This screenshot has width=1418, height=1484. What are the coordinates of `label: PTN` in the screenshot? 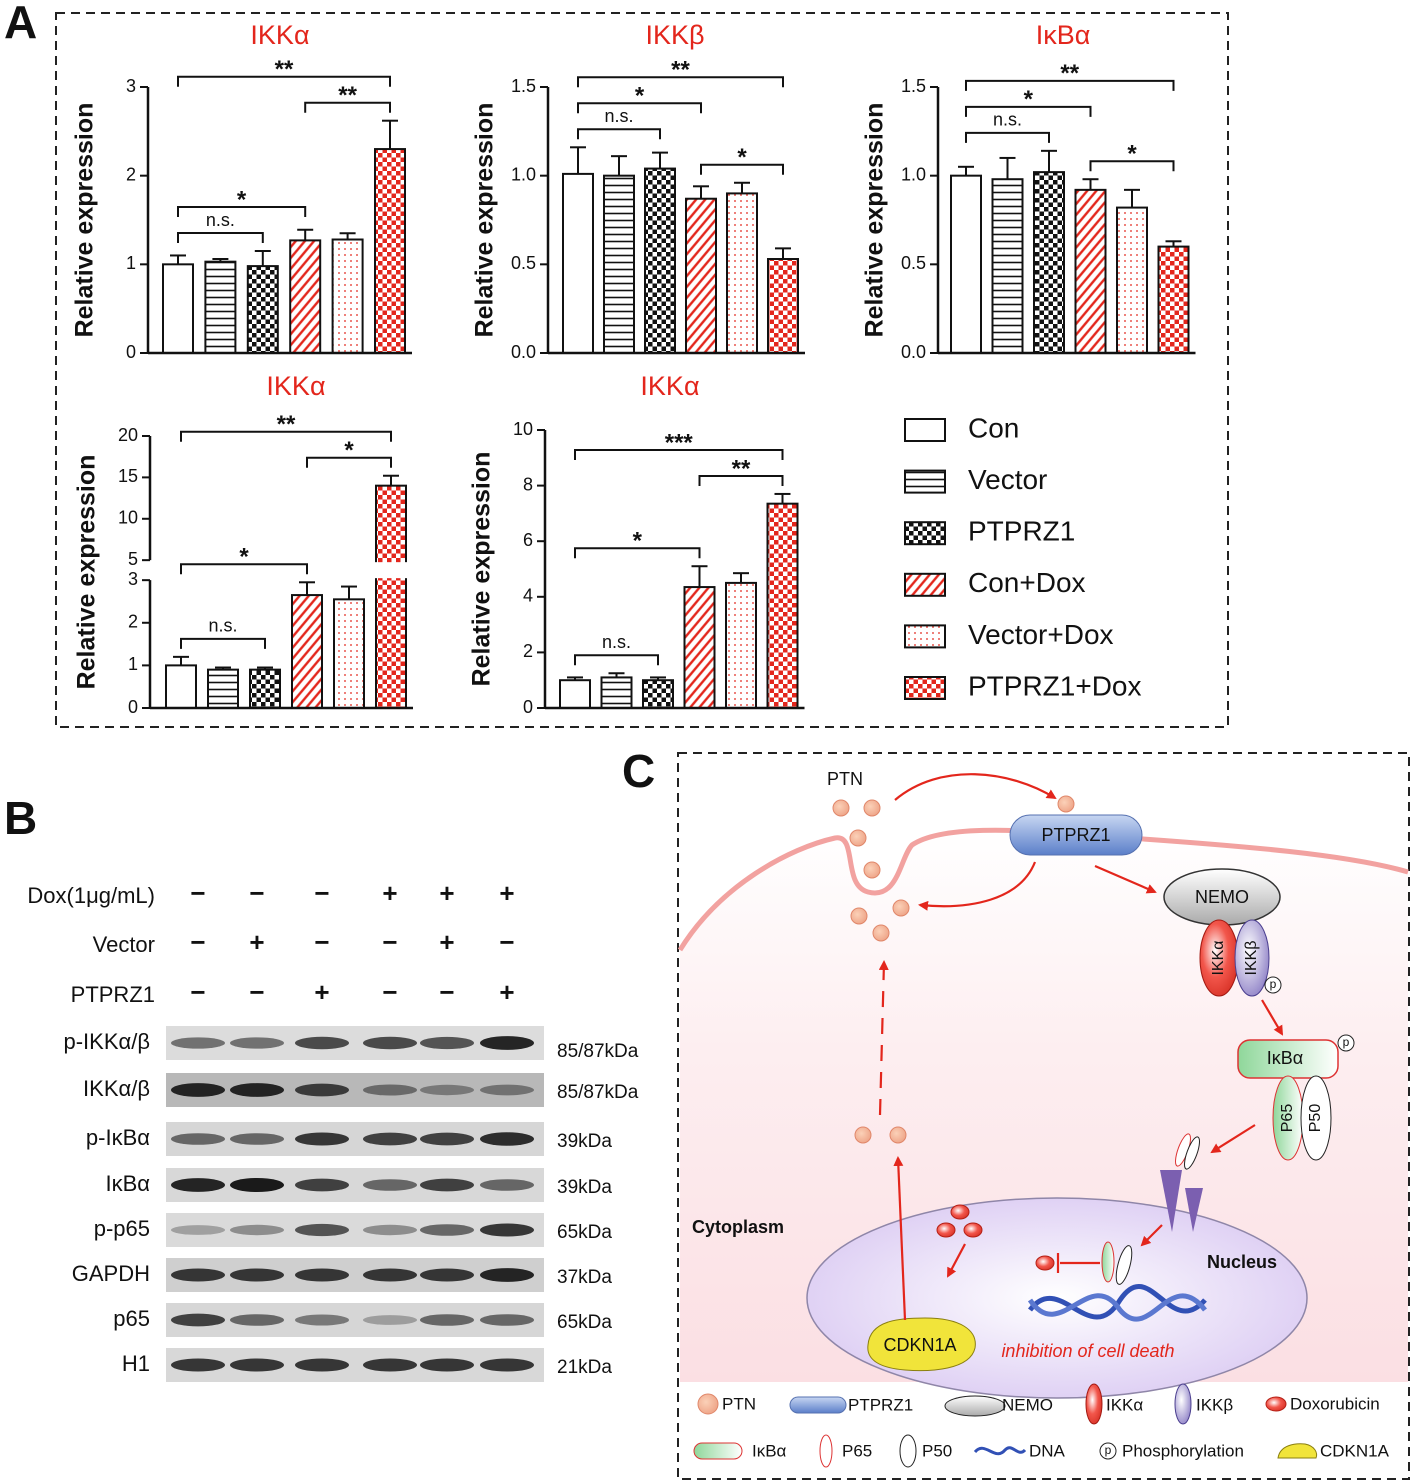 It's located at (845, 779).